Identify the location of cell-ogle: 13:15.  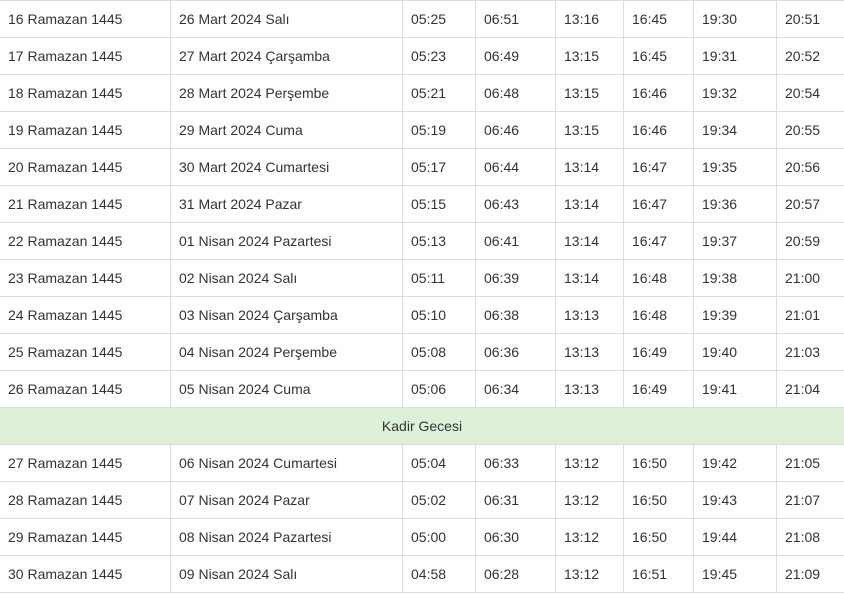
(589, 56).